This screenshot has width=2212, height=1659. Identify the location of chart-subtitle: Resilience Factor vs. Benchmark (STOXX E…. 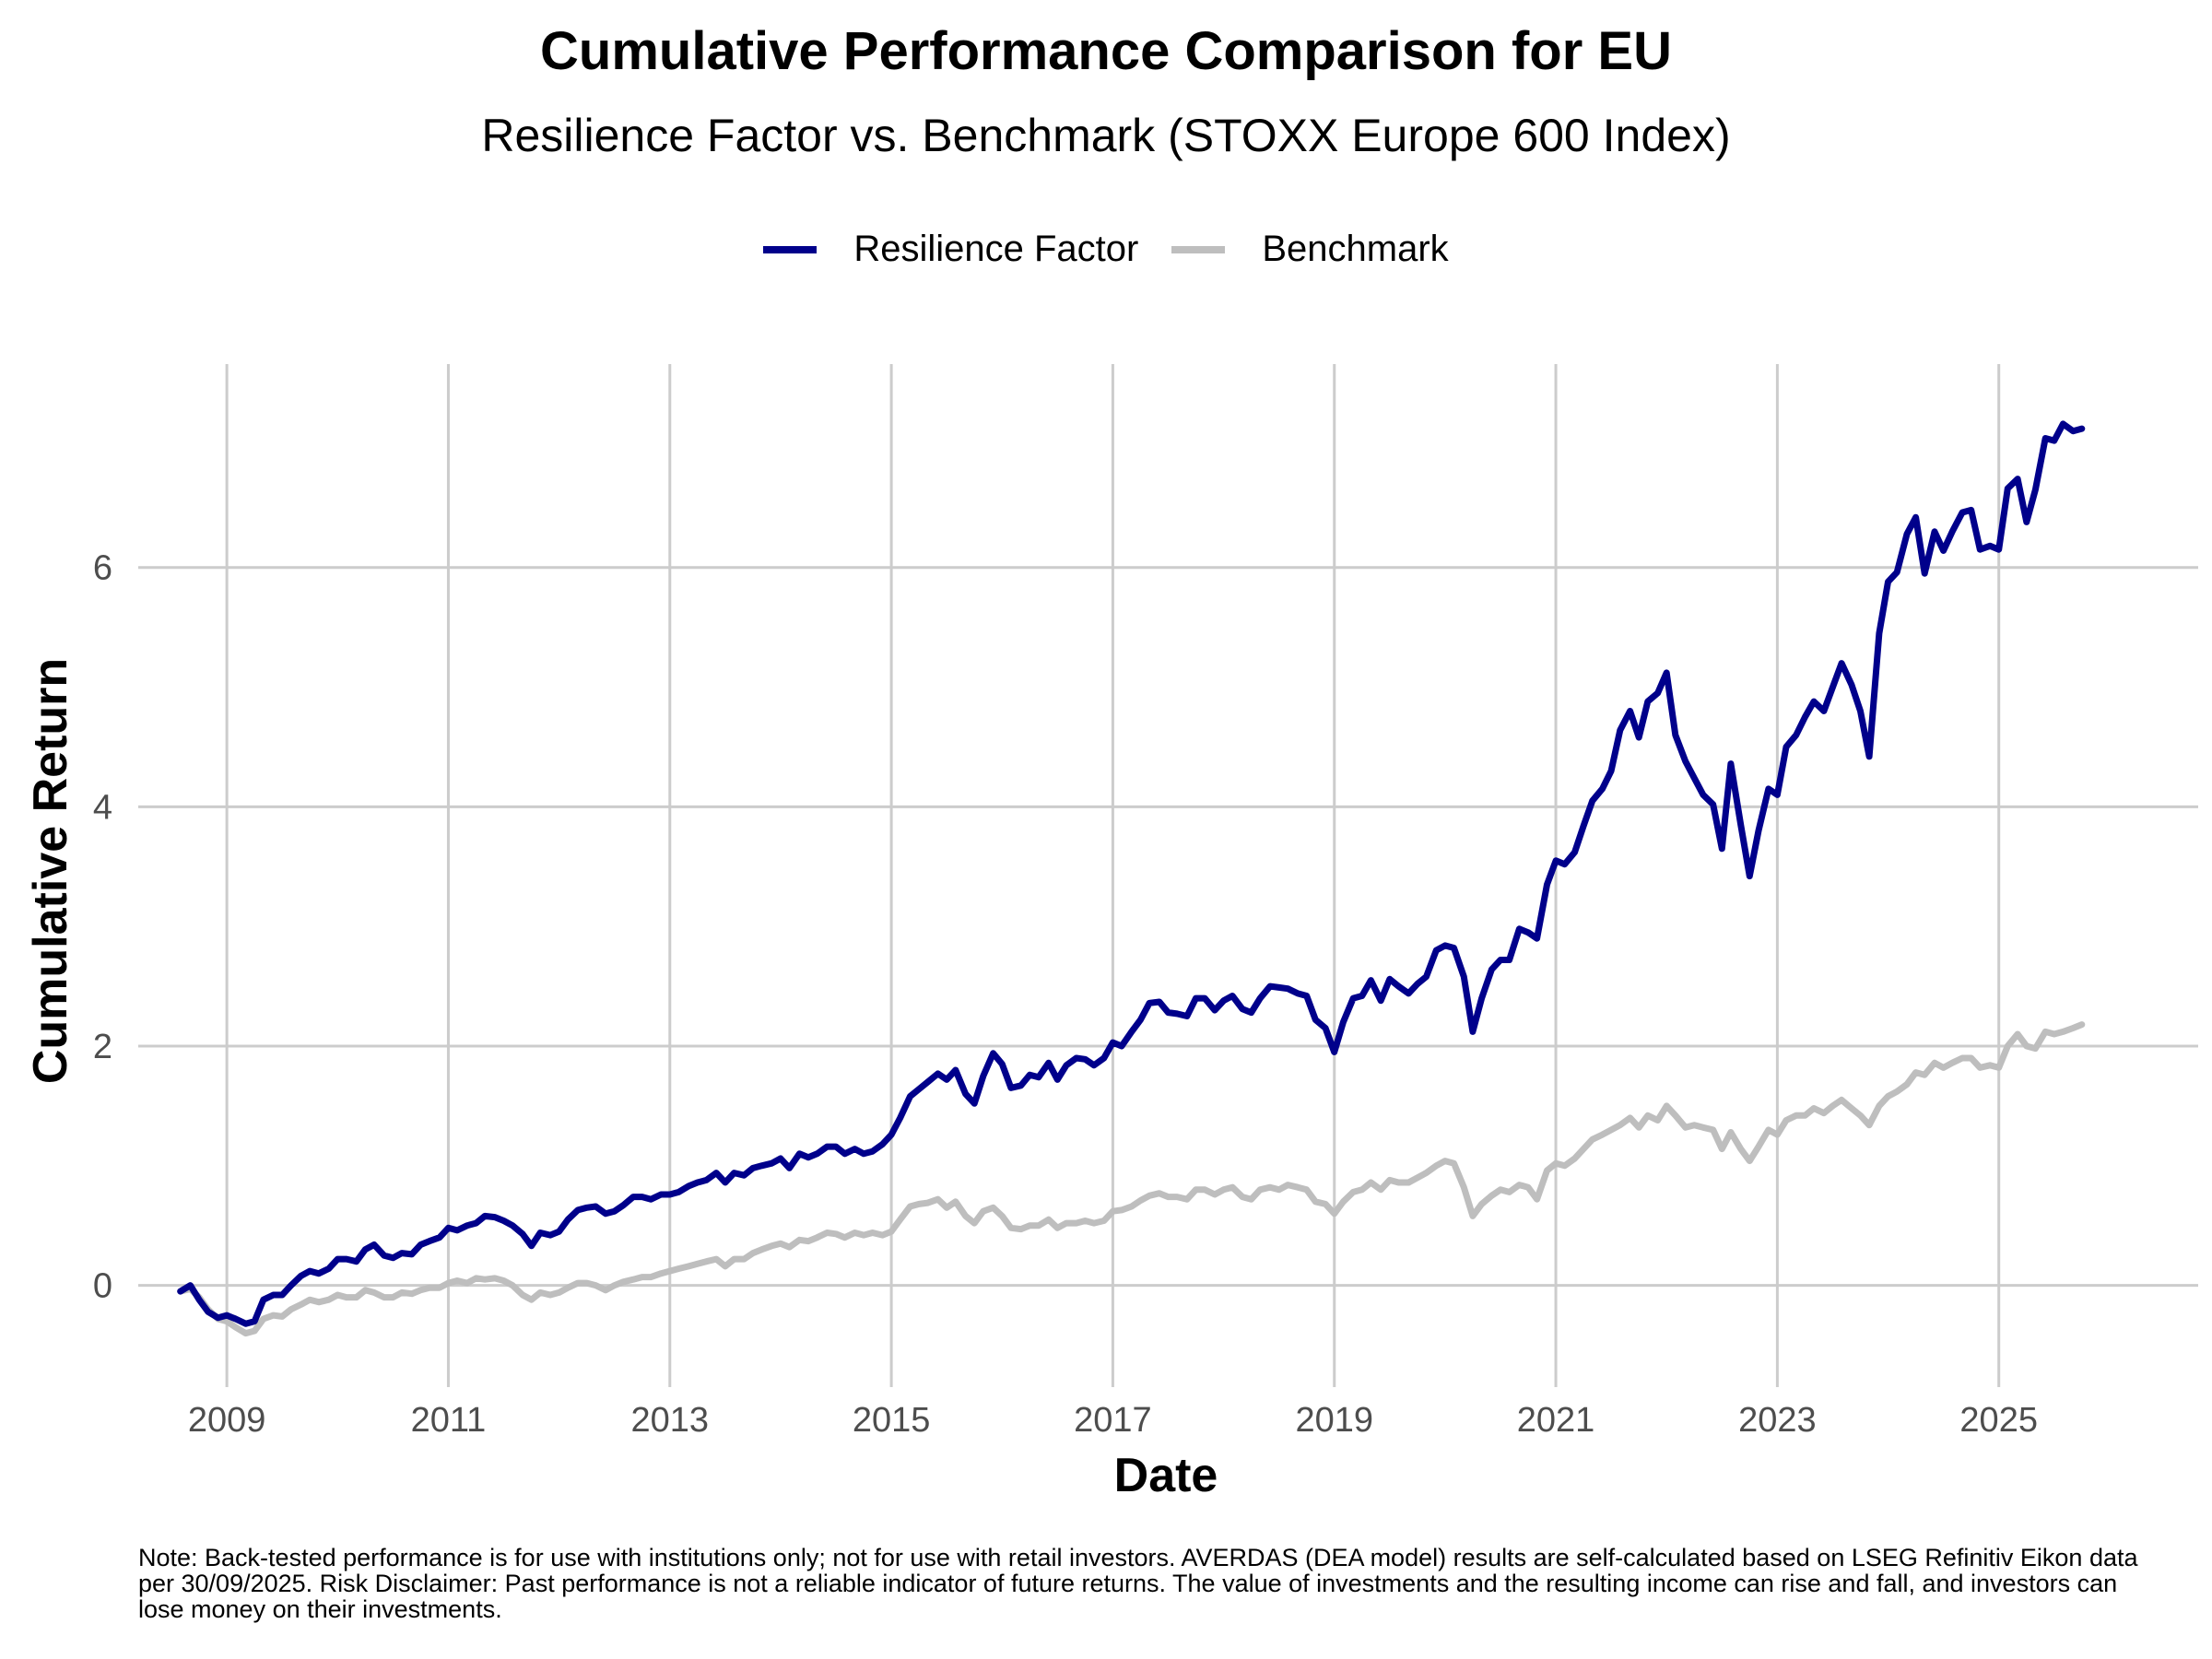
(1106, 135).